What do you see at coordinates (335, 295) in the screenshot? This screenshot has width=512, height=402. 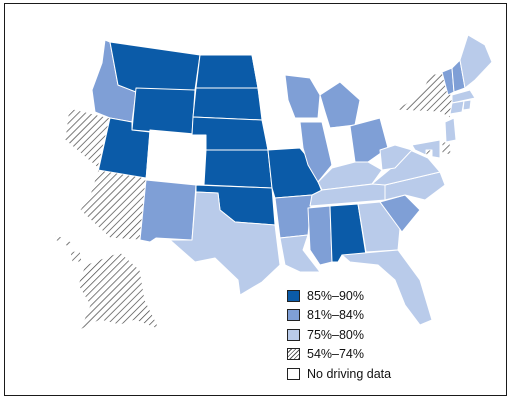 I see `legend-label: 85%–90%` at bounding box center [335, 295].